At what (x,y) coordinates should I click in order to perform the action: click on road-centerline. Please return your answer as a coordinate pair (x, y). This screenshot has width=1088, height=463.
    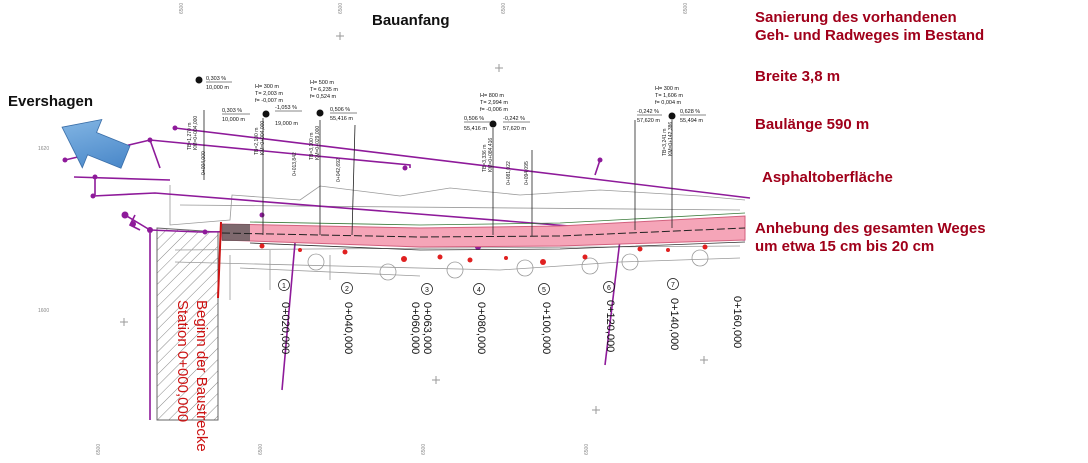
    Looking at the image, I should click on (483, 232).